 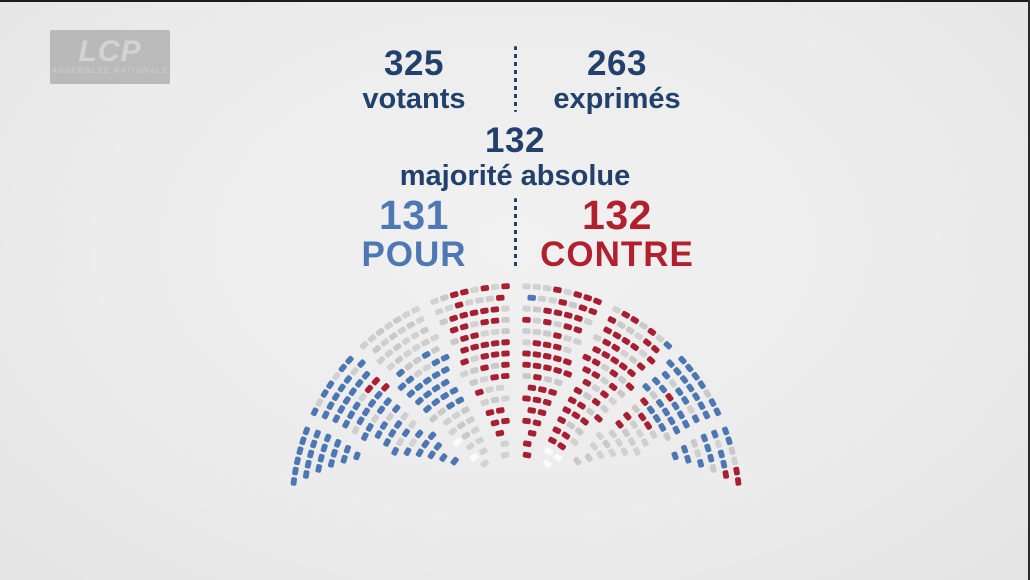 I want to click on pour-label: POUR, so click(x=414, y=254).